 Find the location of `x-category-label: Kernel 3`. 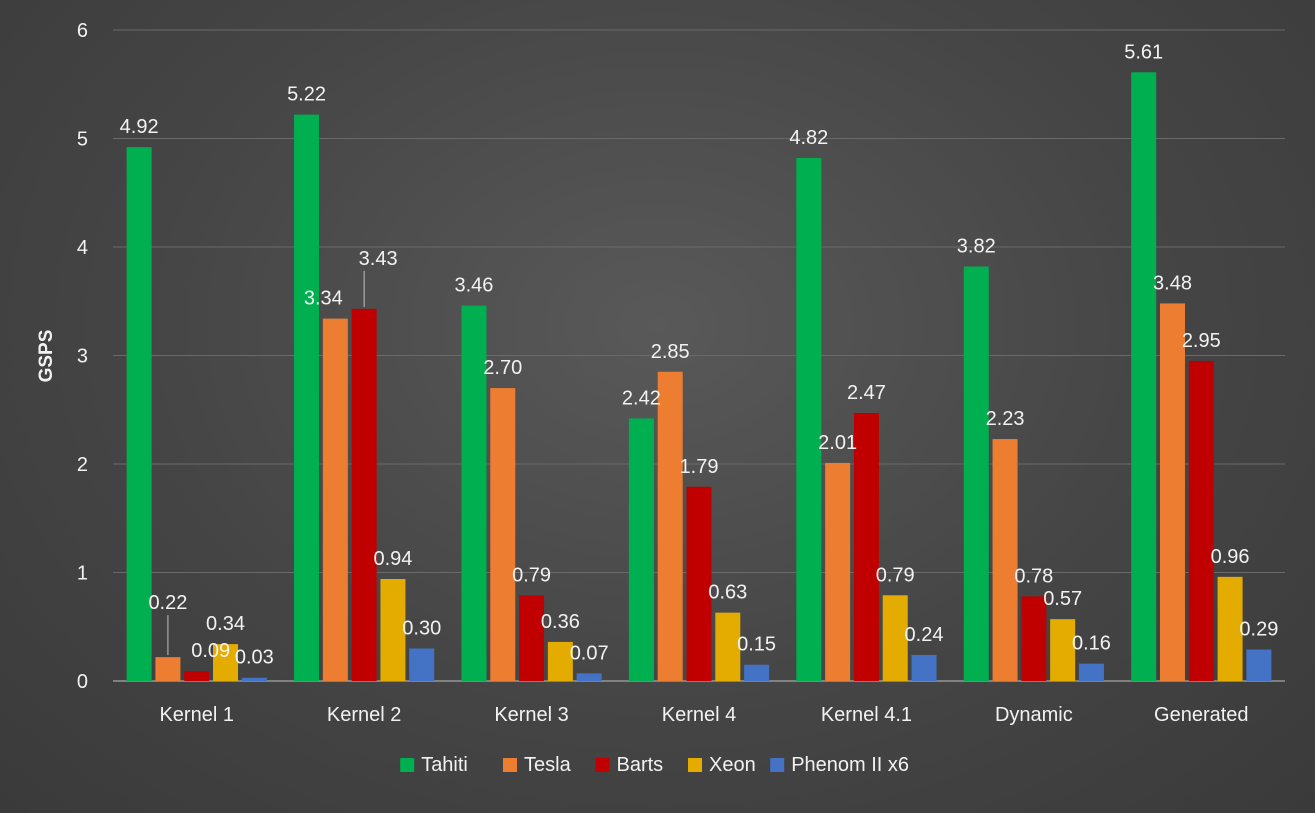

x-category-label: Kernel 3 is located at coordinates (531, 715).